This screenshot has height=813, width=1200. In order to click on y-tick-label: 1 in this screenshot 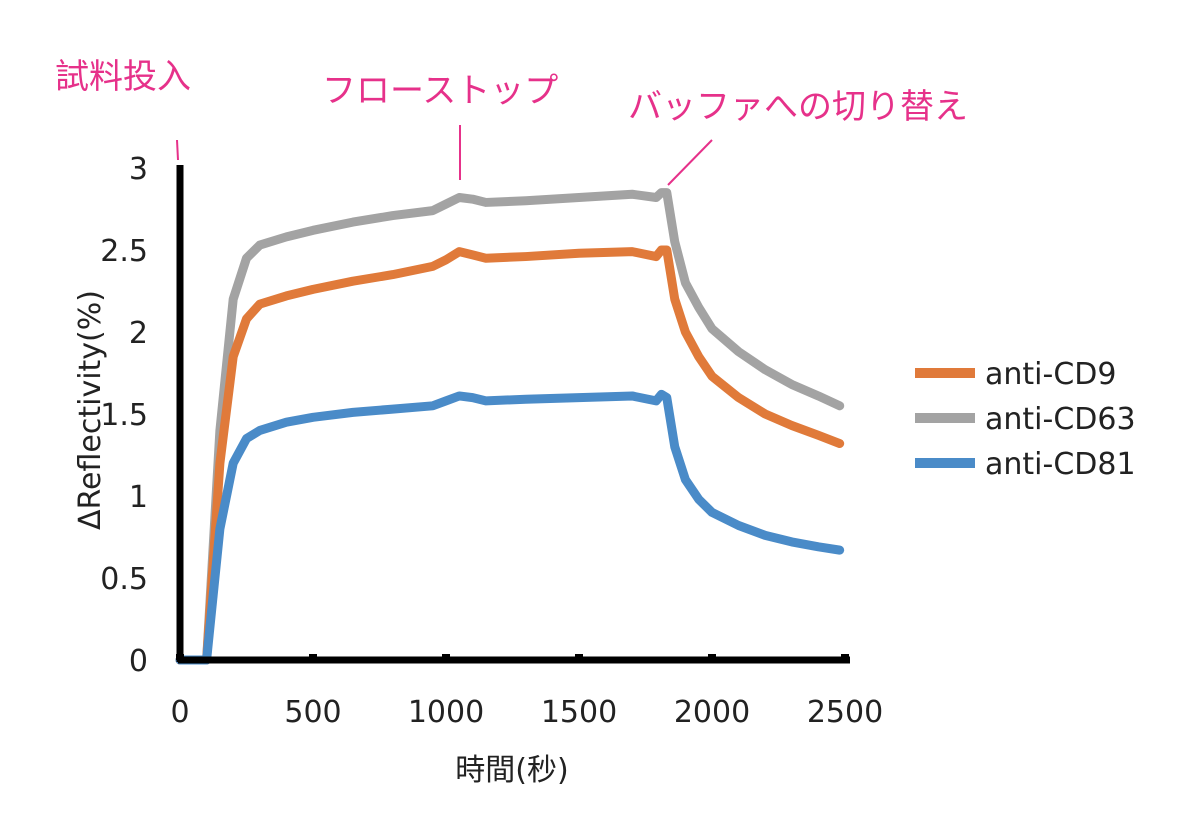, I will do `click(138, 497)`.